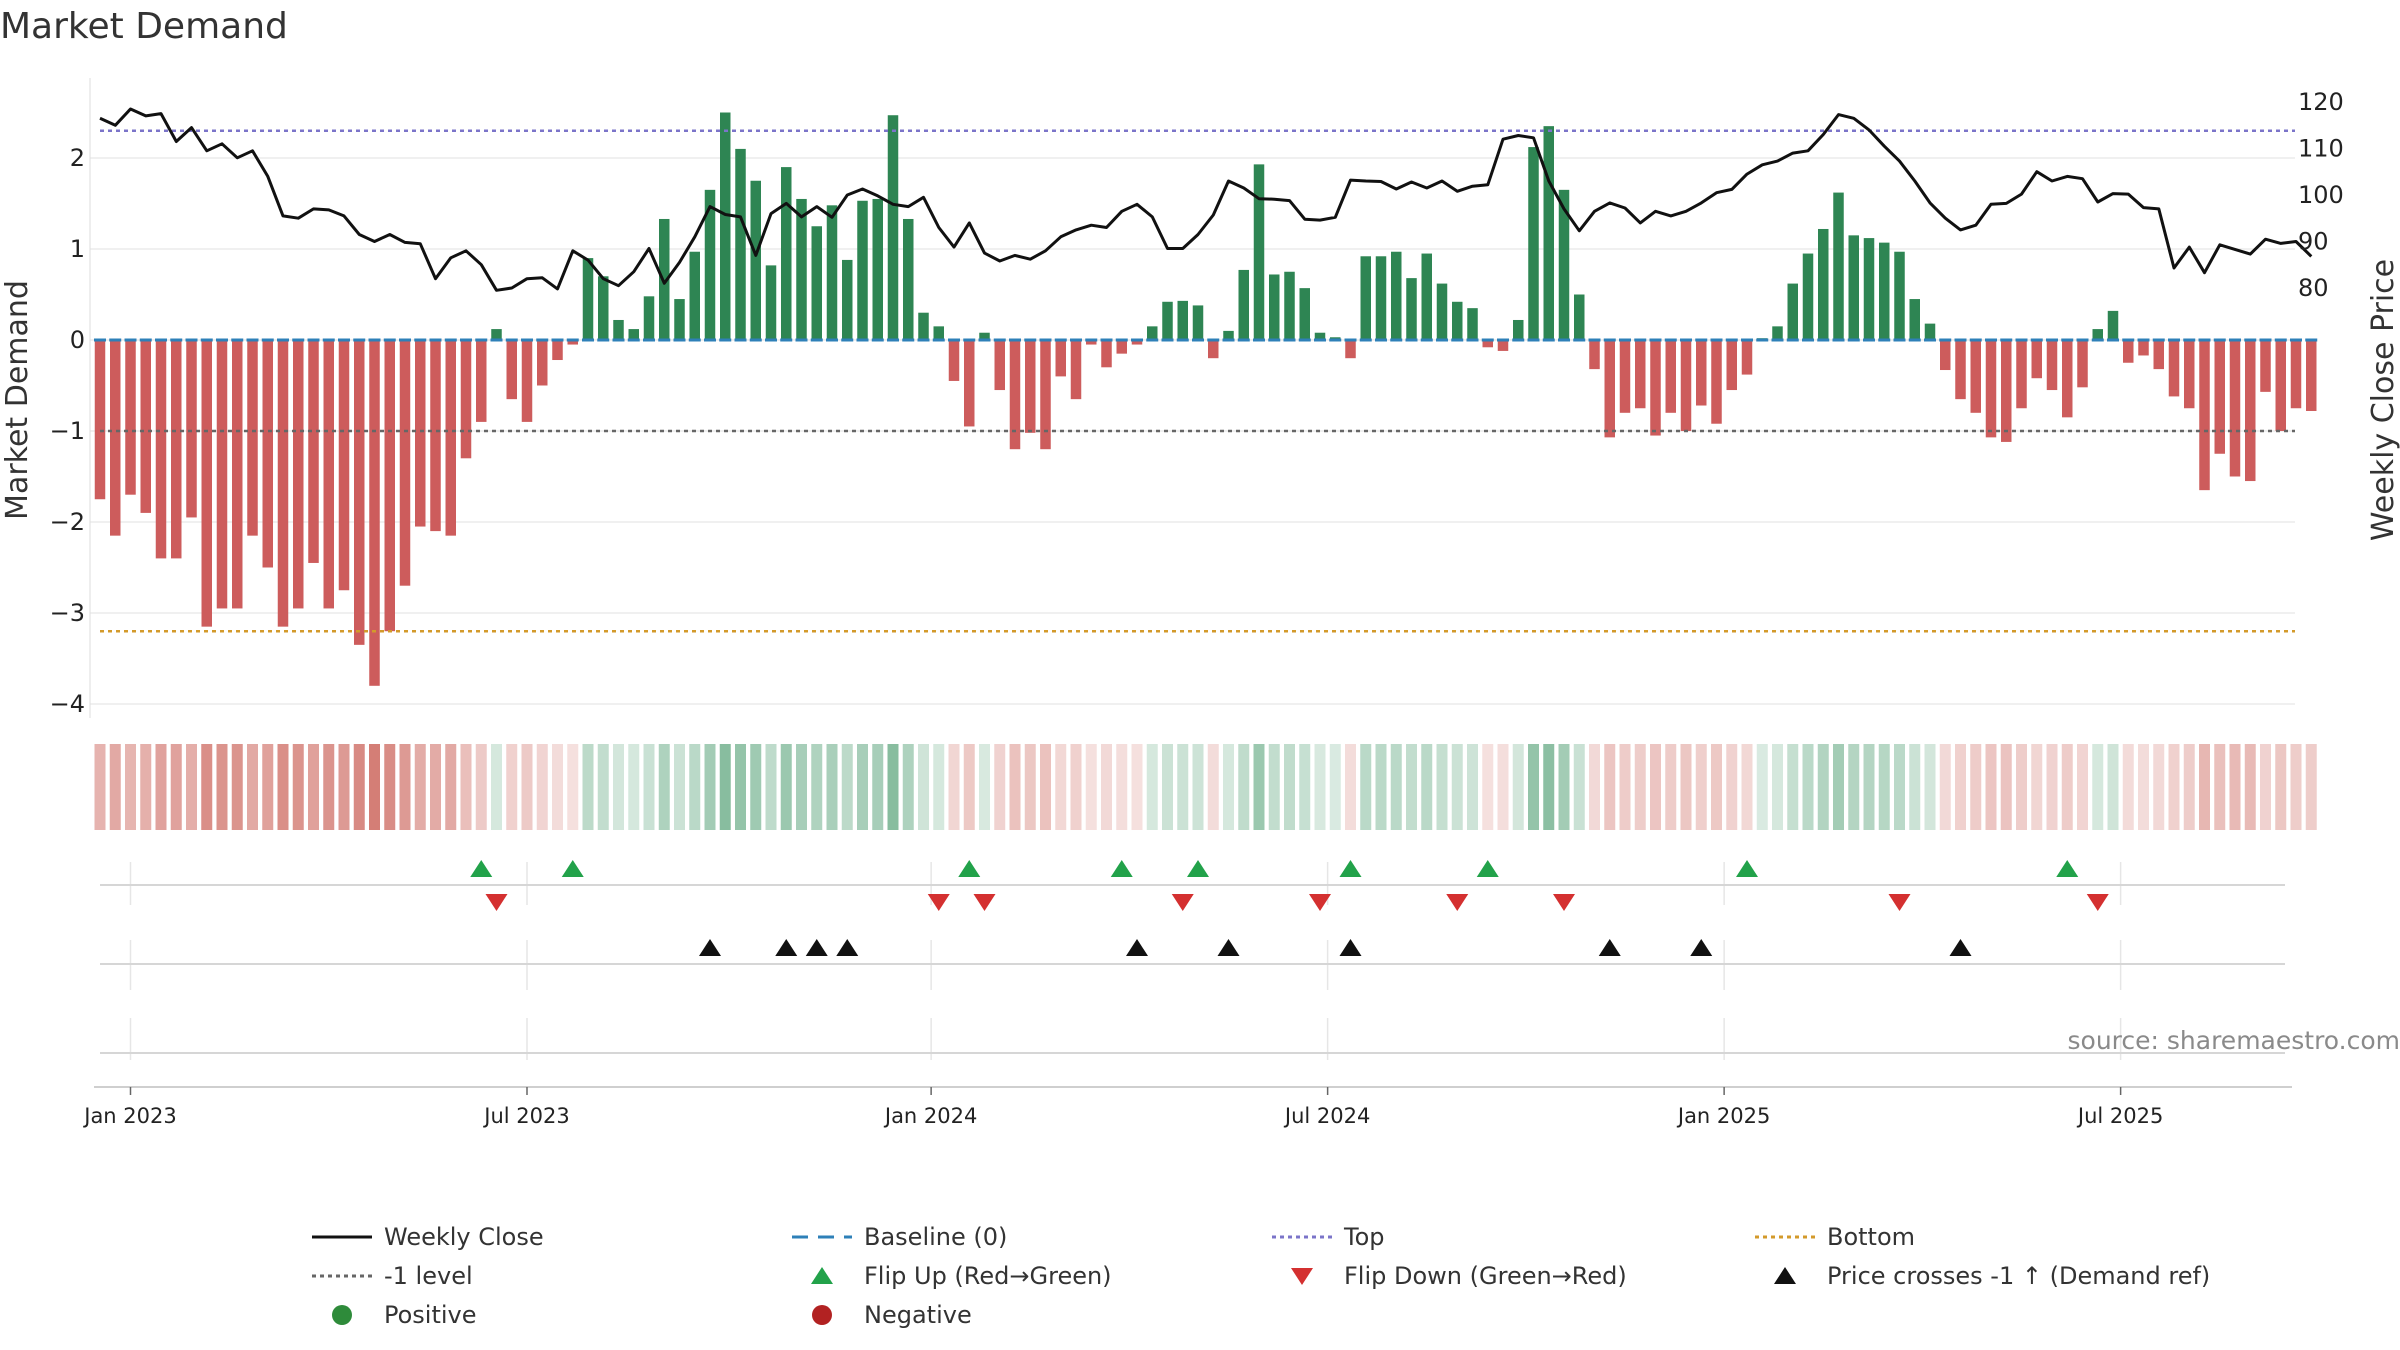 Image resolution: width=2400 pixels, height=1350 pixels. What do you see at coordinates (1785, 1275) in the screenshot?
I see `legend-swatch-triangle-up` at bounding box center [1785, 1275].